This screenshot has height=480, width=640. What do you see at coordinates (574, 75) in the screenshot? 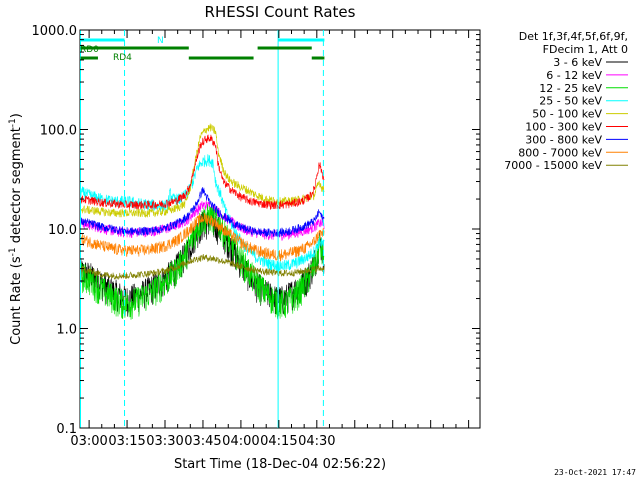
I see `legend-label-1: 6 - 12 keV` at bounding box center [574, 75].